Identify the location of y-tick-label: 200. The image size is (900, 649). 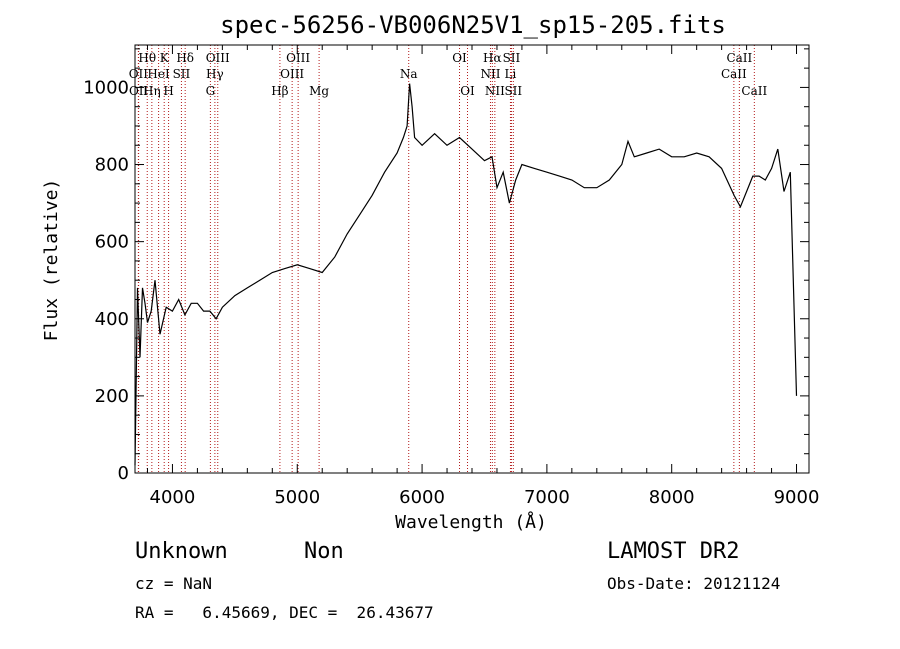
(112, 396).